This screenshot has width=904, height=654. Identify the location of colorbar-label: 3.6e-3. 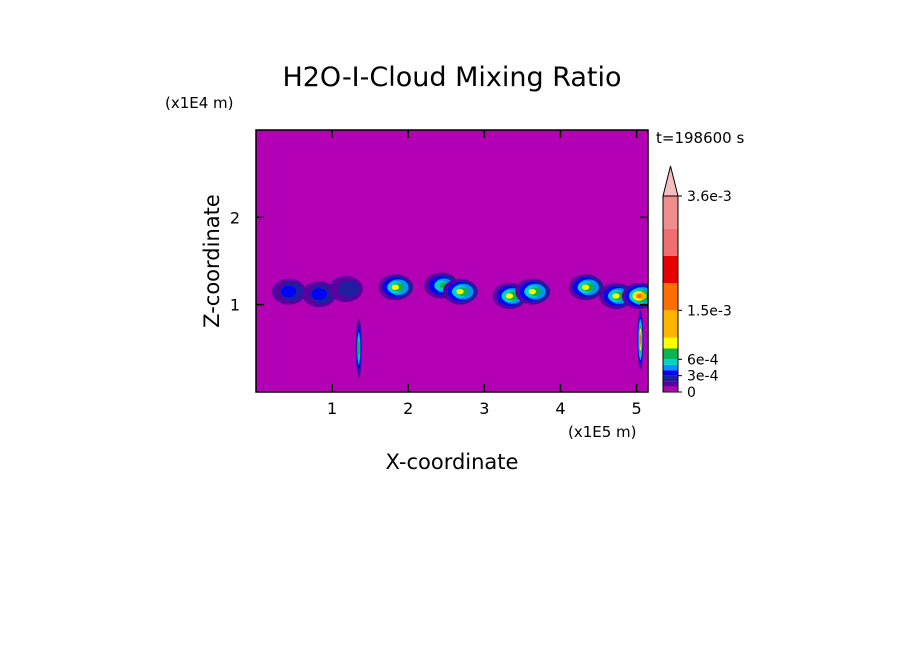
(709, 197).